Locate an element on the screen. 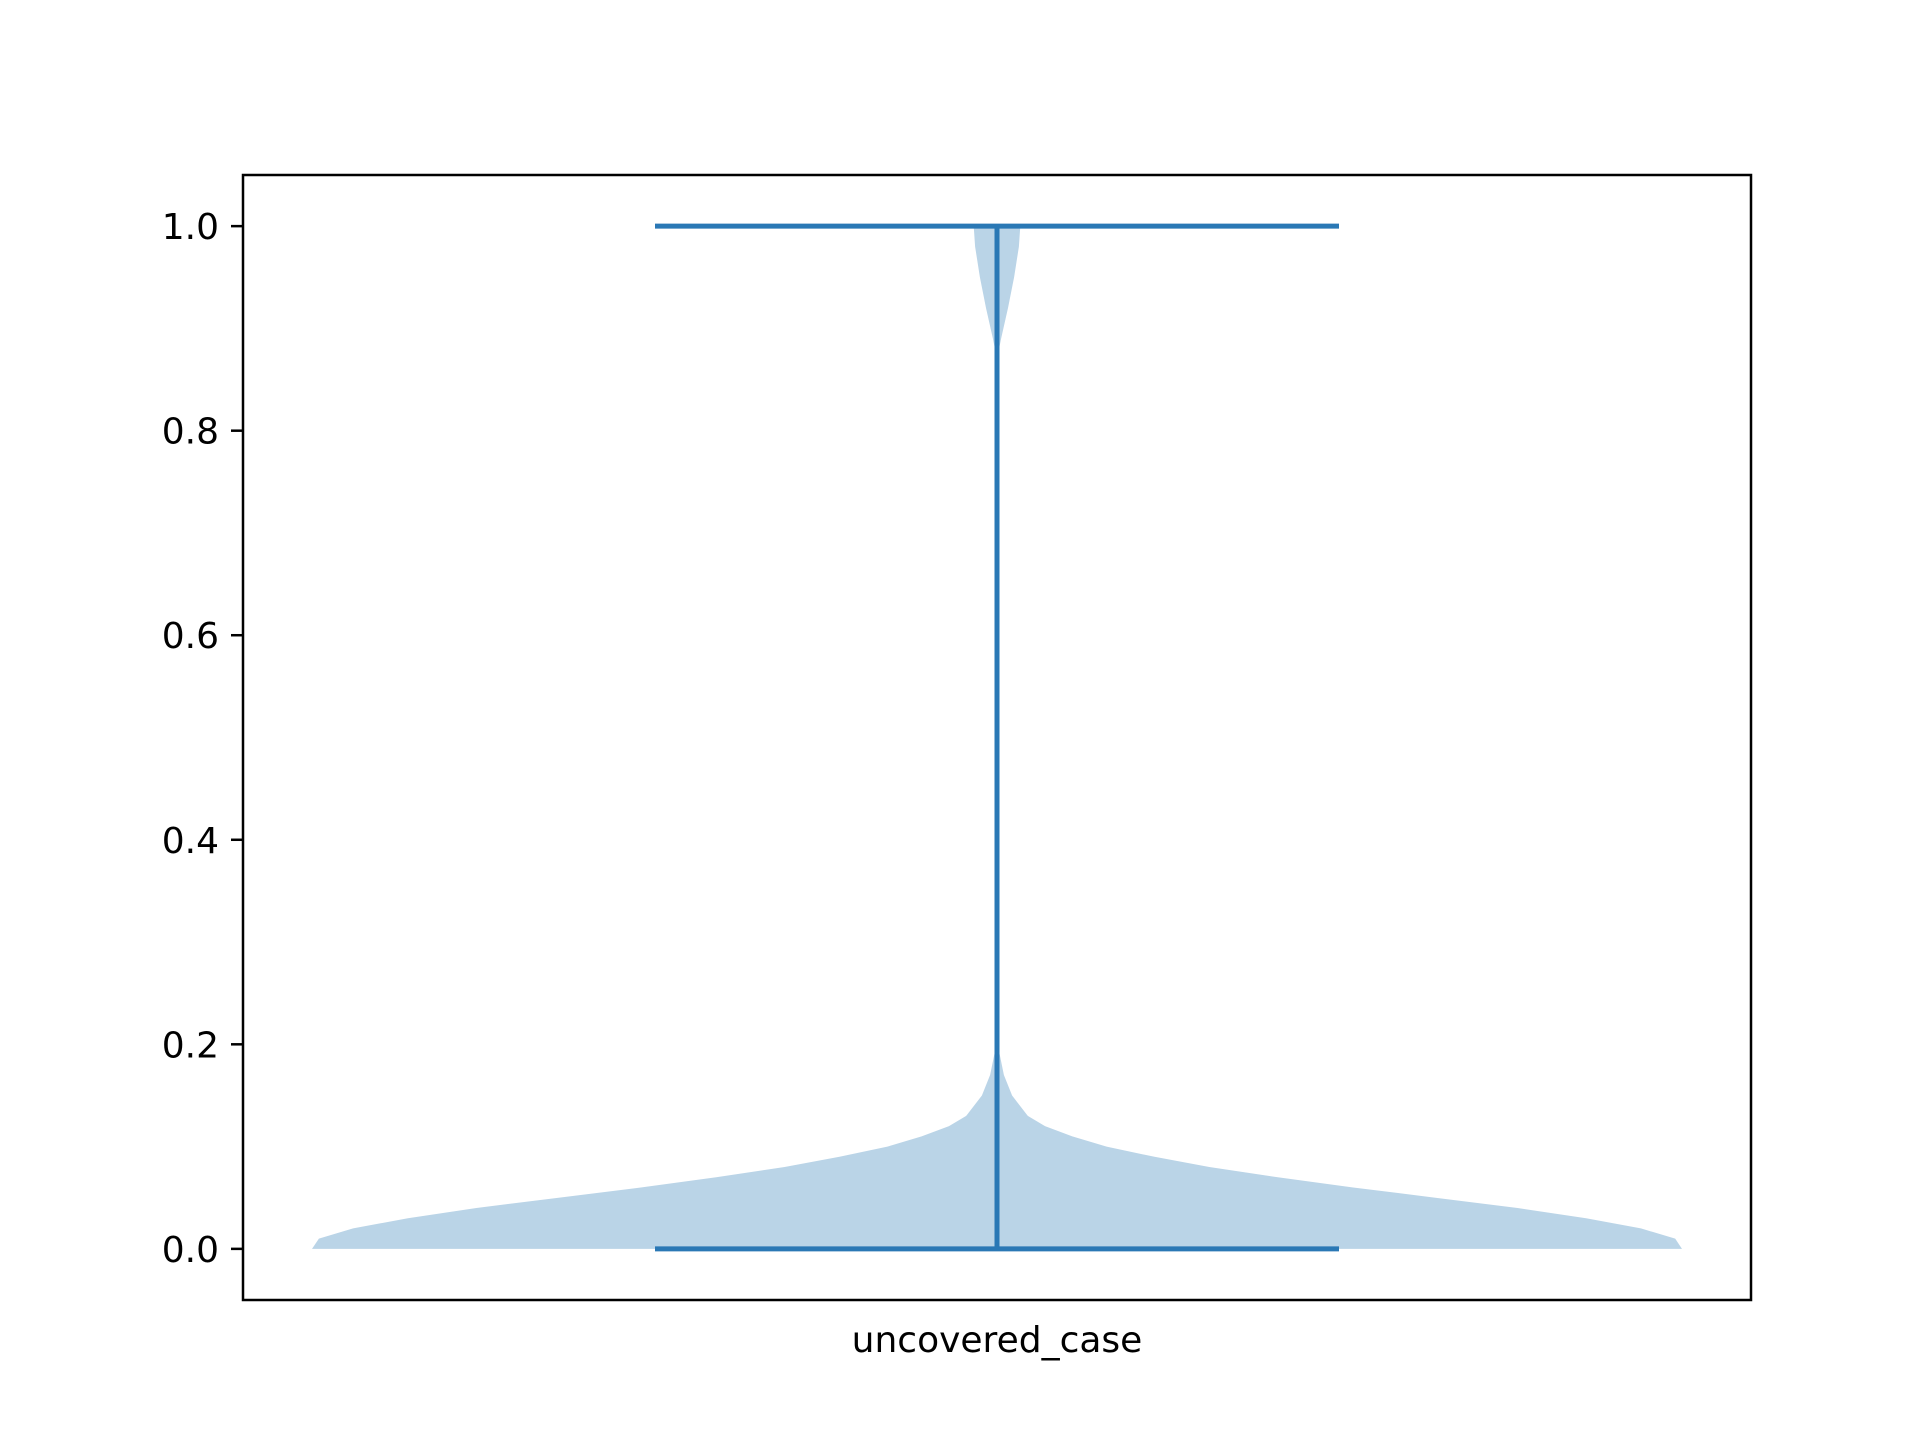 Image resolution: width=1920 pixels, height=1444 pixels. y-tick-label: 0.2 is located at coordinates (190, 1045).